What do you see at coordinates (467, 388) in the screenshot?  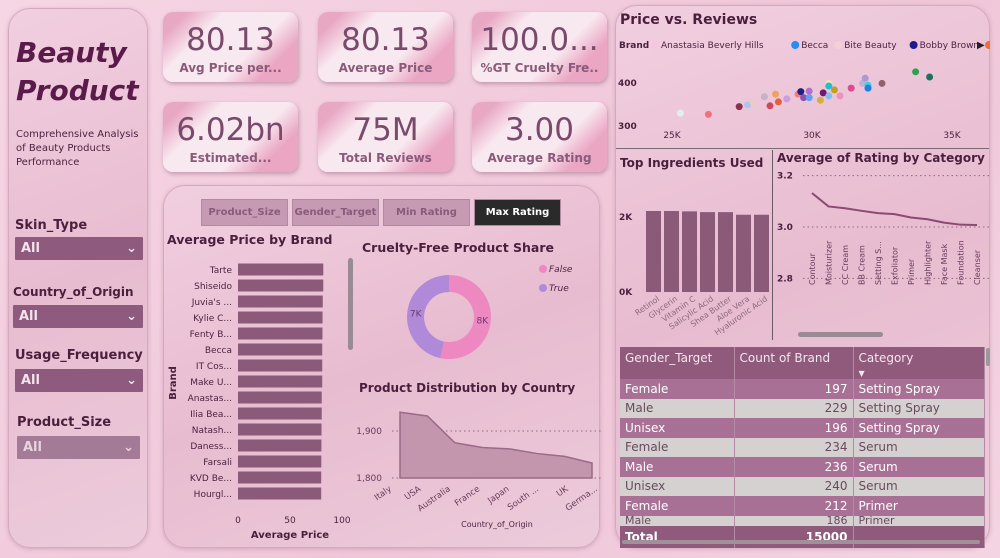 I see `chart-title: Product Distribution by Country` at bounding box center [467, 388].